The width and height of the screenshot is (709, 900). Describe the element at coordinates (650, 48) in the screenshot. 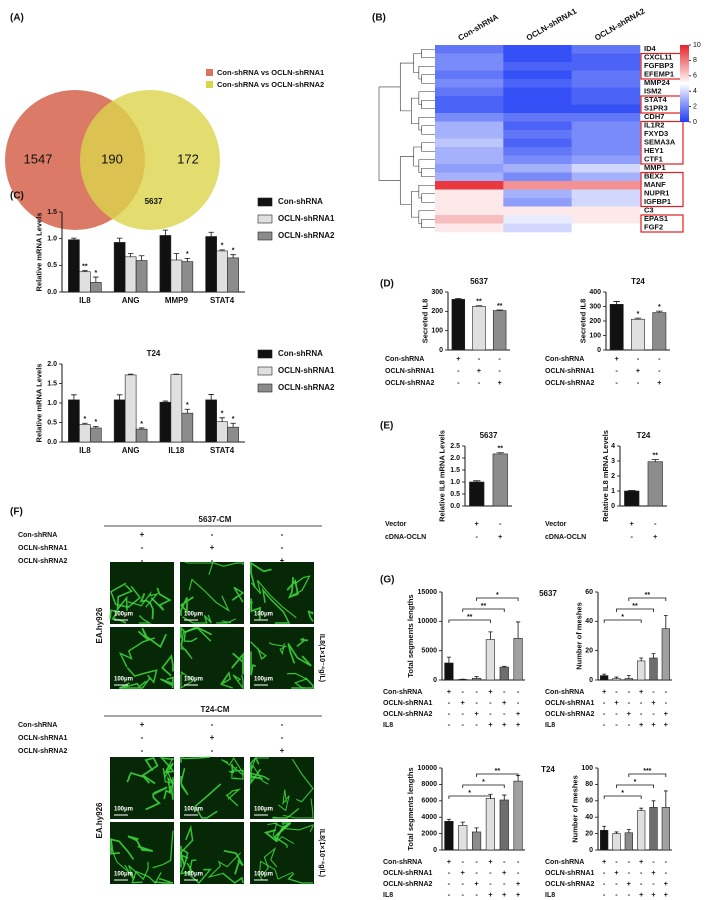

I see `row-label: ID4` at that location.